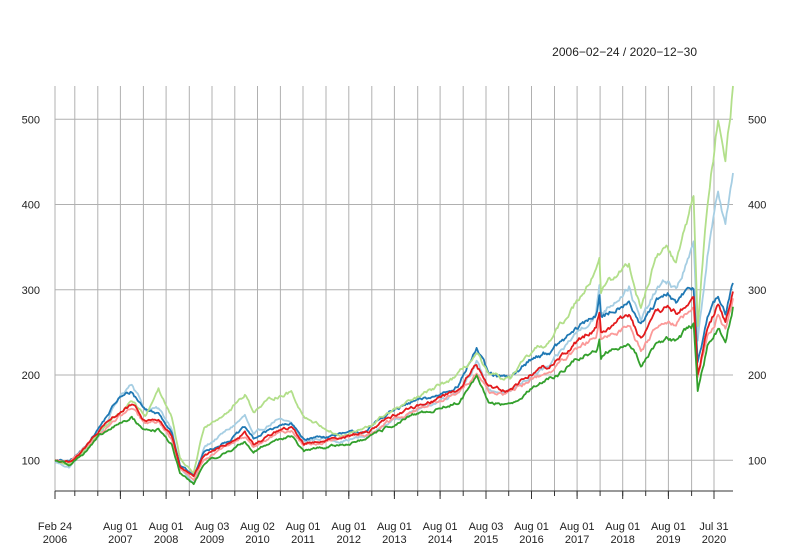 This screenshot has width=789, height=552. What do you see at coordinates (577, 540) in the screenshot?
I see `x-tick-label-year: 2017` at bounding box center [577, 540].